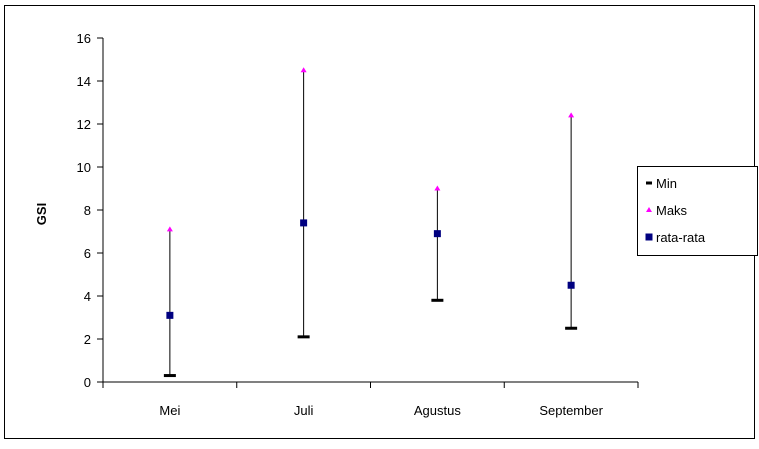 This screenshot has width=759, height=449. What do you see at coordinates (681, 237) in the screenshot?
I see `legend-label-rata-rata: rata-rata` at bounding box center [681, 237].